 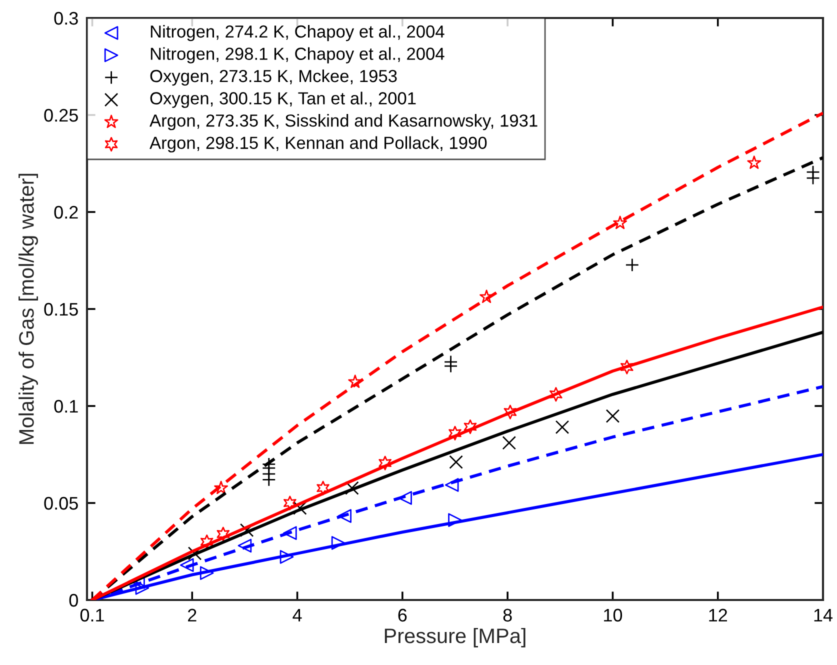 What do you see at coordinates (61, 503) in the screenshot?
I see `y-tick-label: 0.05` at bounding box center [61, 503].